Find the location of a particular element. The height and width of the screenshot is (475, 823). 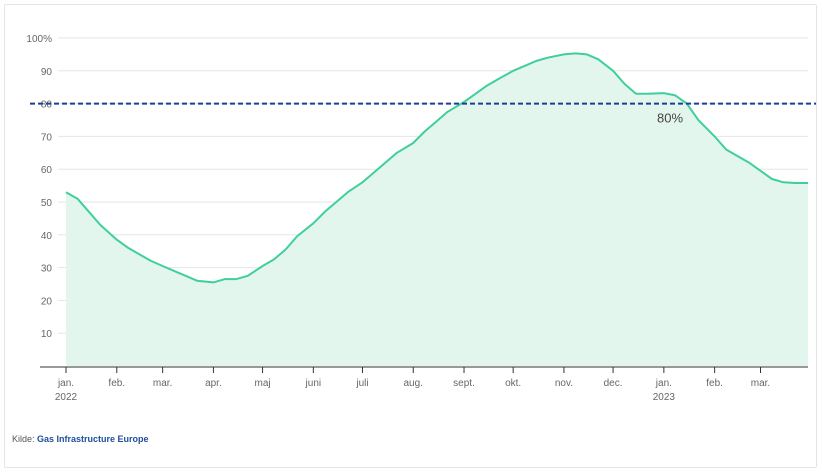

x-tick-label: okt. is located at coordinates (513, 383).